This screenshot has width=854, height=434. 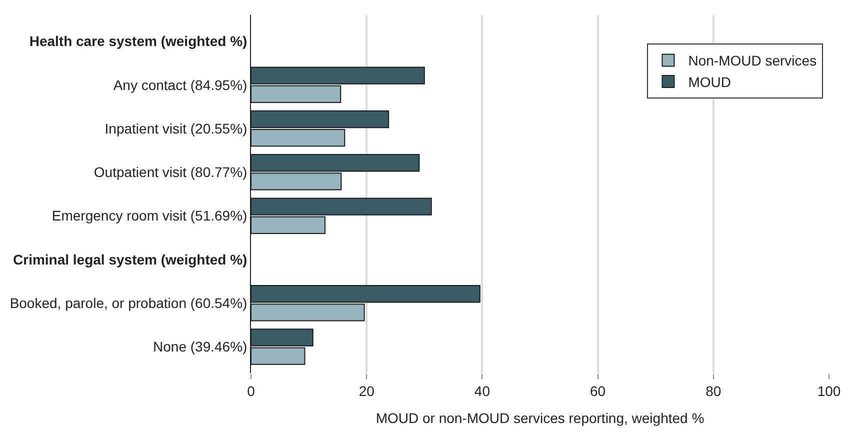 What do you see at coordinates (482, 390) in the screenshot?
I see `x-tick-label: 40` at bounding box center [482, 390].